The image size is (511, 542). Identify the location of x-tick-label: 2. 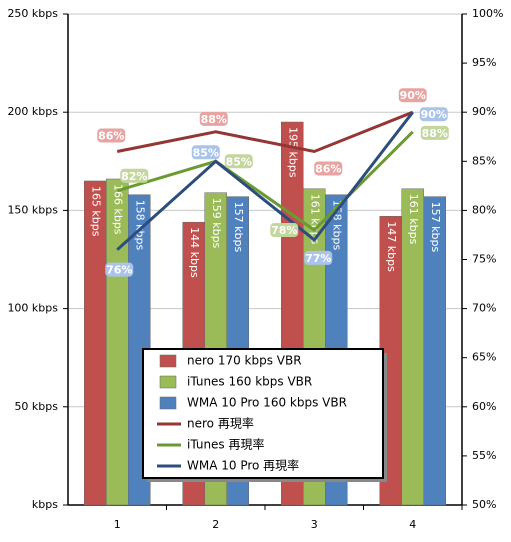
(215, 524).